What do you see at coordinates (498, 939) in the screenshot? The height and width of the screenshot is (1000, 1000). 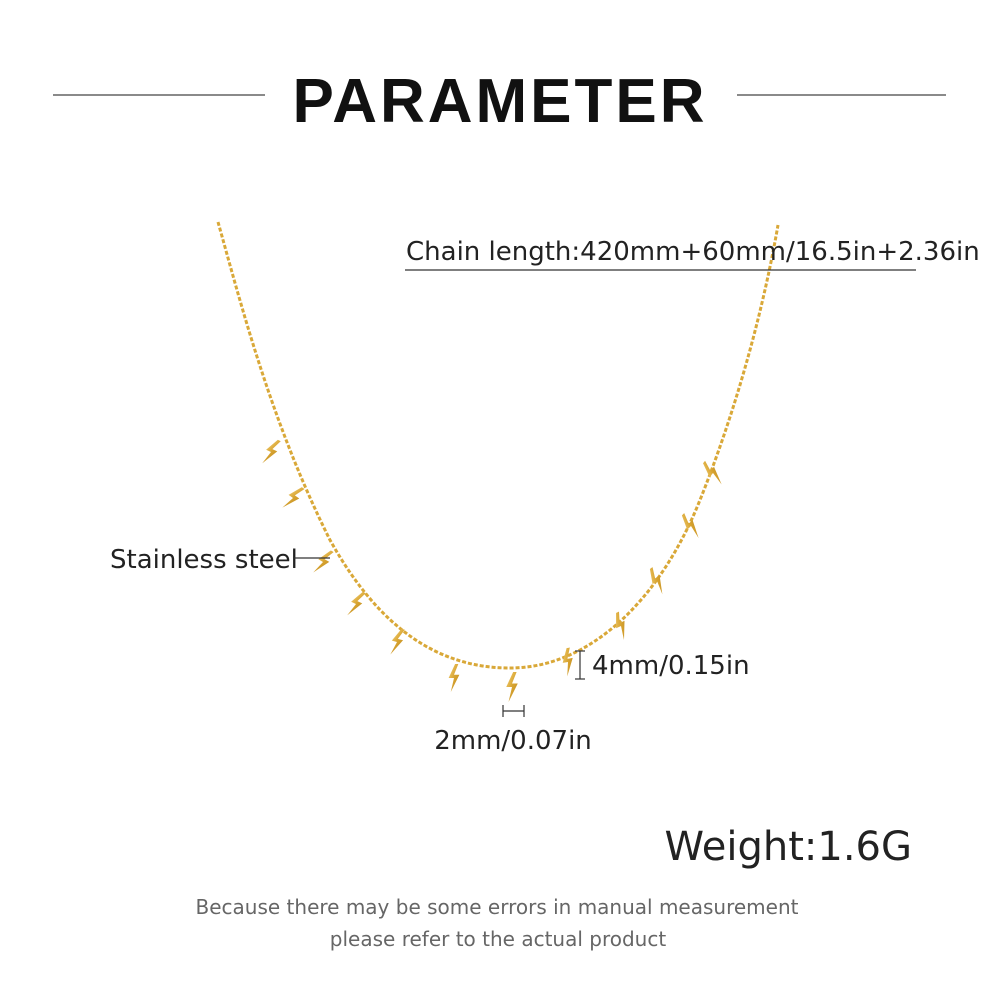 I see `note-line: please refer to the actual product` at bounding box center [498, 939].